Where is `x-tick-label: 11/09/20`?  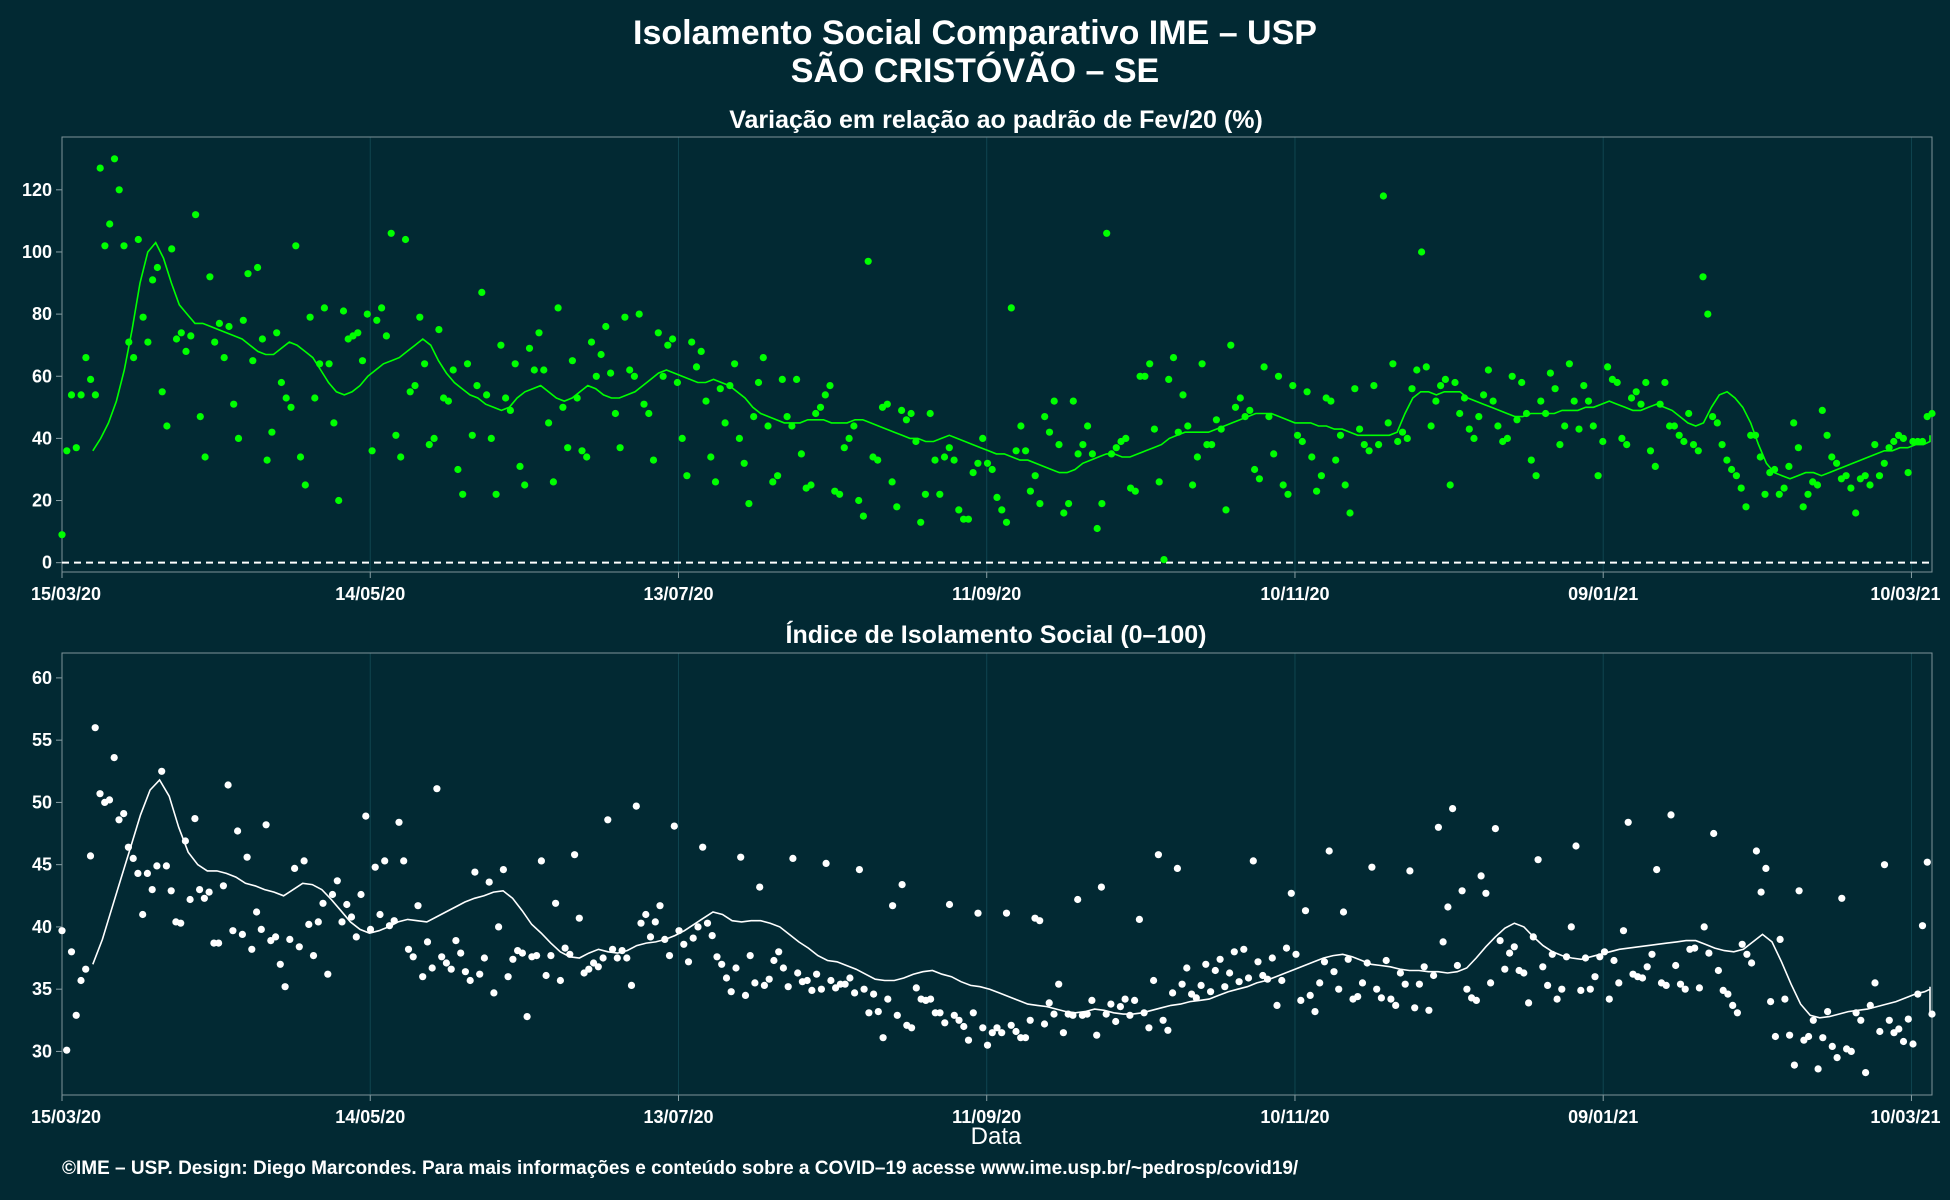 x-tick-label: 11/09/20 is located at coordinates (986, 1117).